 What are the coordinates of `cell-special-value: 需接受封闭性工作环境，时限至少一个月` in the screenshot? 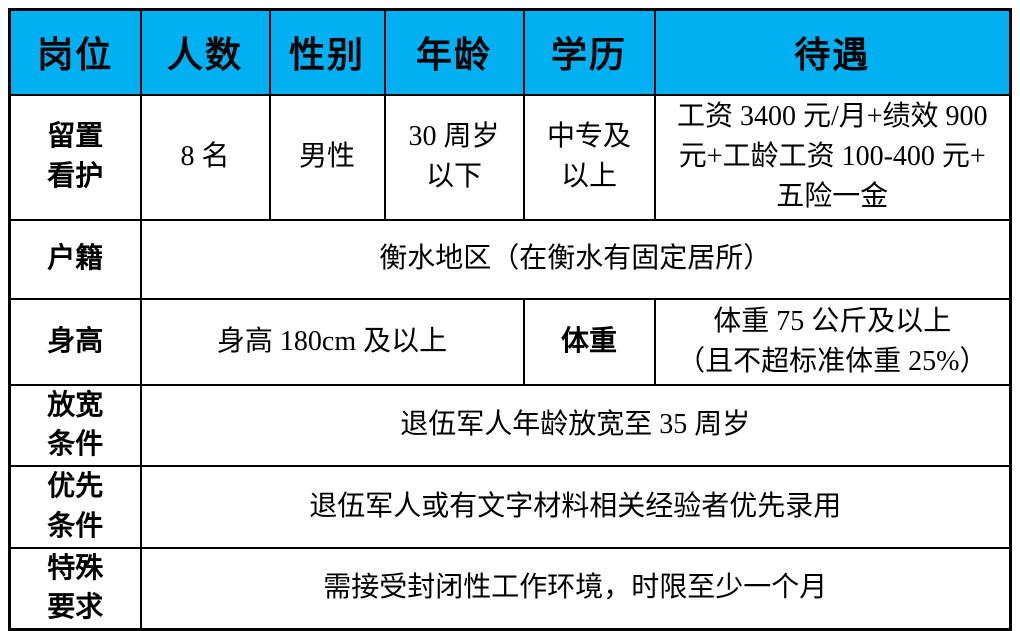 It's located at (575, 588).